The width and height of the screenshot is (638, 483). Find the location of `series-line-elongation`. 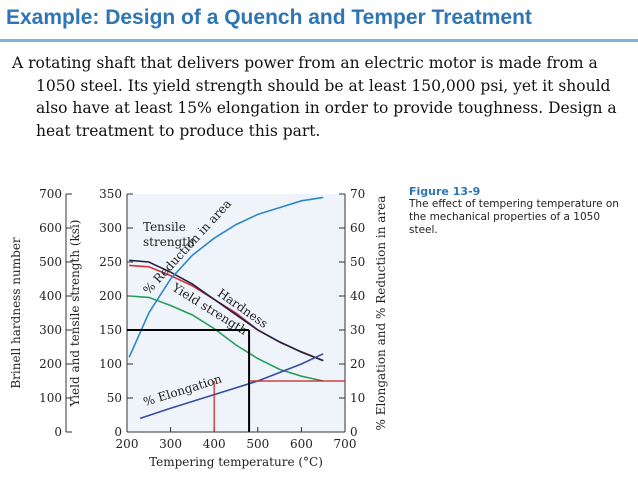

series-line-elongation is located at coordinates (231, 386).